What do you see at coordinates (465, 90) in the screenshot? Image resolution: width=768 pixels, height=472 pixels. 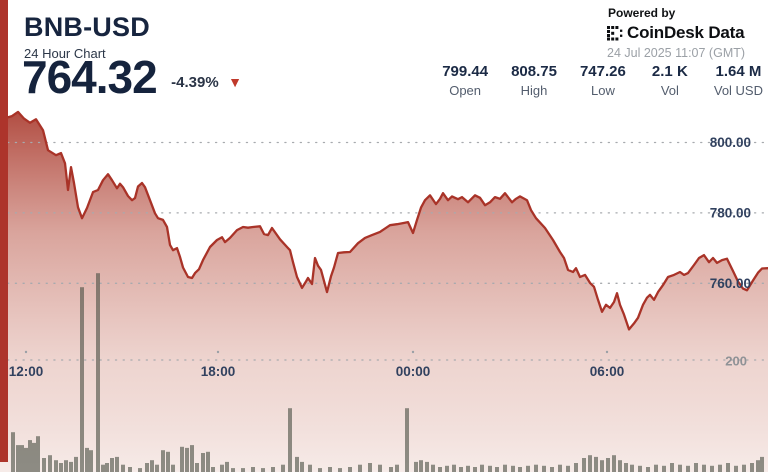 I see `stat-open-label: Open` at bounding box center [465, 90].